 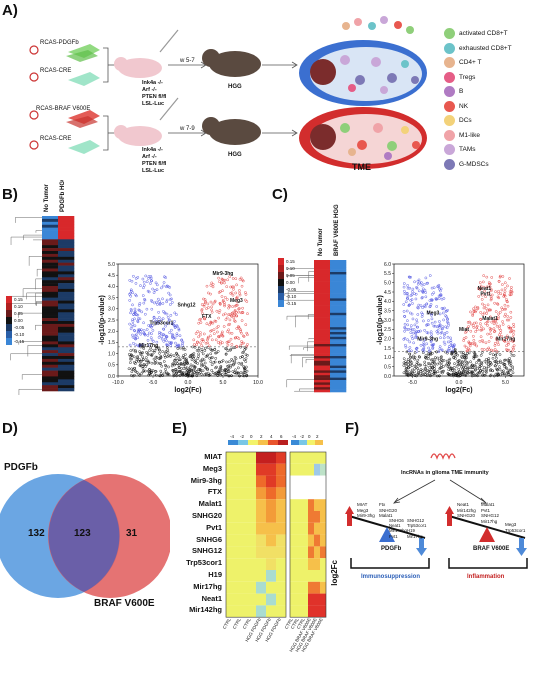 What do you see at coordinates (111, 366) in the screenshot?
I see `y-tick-label: 0.5` at bounding box center [111, 366].